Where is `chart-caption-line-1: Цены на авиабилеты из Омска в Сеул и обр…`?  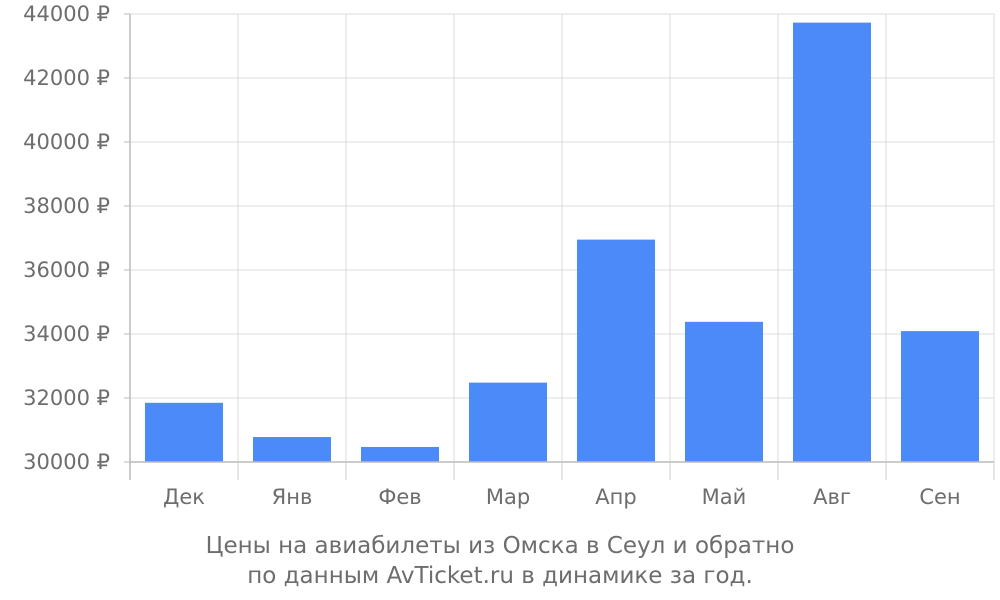
chart-caption-line-1: Цены на авиабилеты из Омска в Сеул и обр… is located at coordinates (500, 546).